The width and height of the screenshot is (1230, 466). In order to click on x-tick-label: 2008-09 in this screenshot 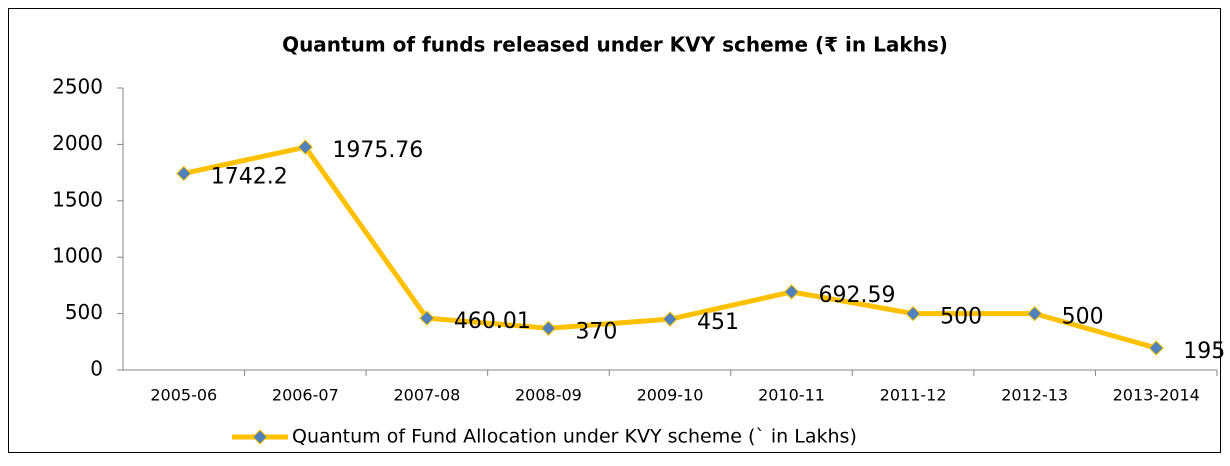, I will do `click(548, 395)`.